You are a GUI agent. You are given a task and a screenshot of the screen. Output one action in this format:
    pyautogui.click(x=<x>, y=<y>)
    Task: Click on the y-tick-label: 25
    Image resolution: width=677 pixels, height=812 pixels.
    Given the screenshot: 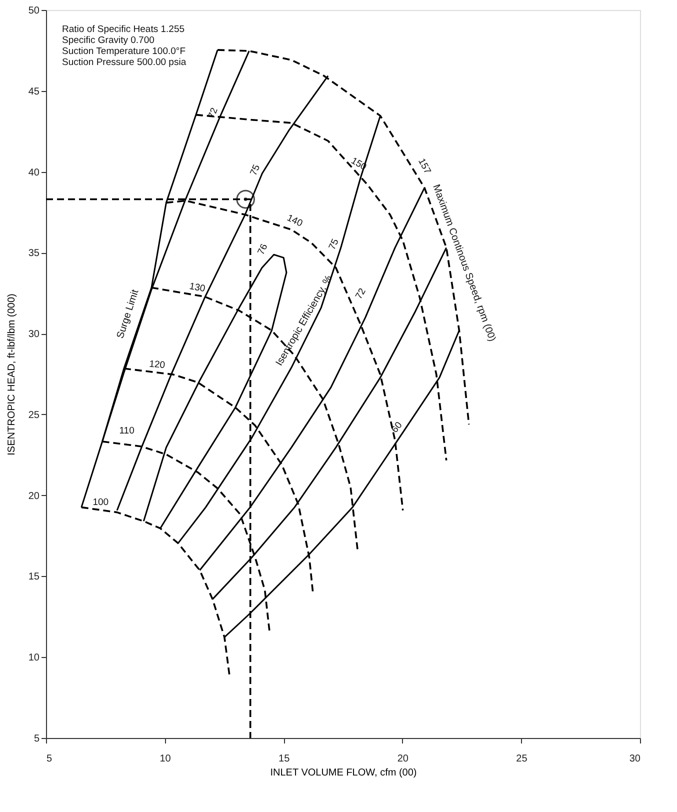 What is the action you would take?
    pyautogui.click(x=34, y=415)
    